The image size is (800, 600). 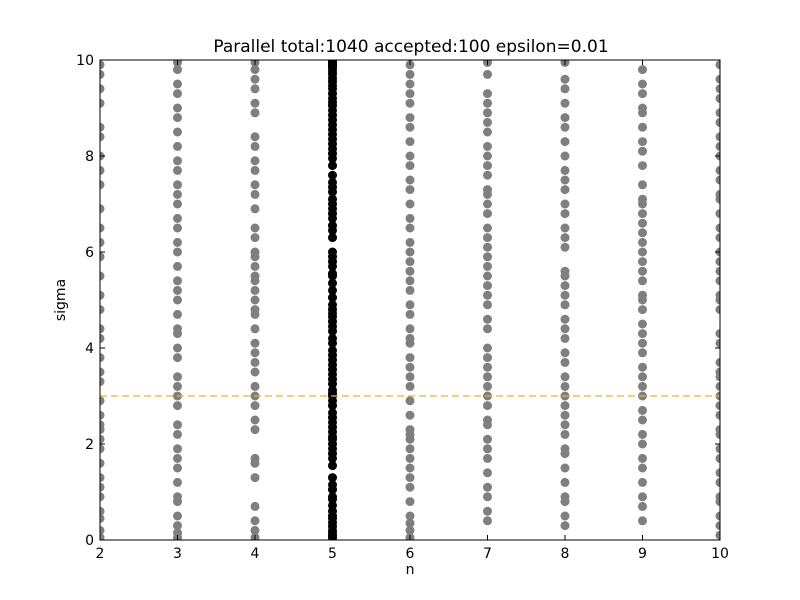 What do you see at coordinates (89, 445) in the screenshot?
I see `y-tick-label: 2` at bounding box center [89, 445].